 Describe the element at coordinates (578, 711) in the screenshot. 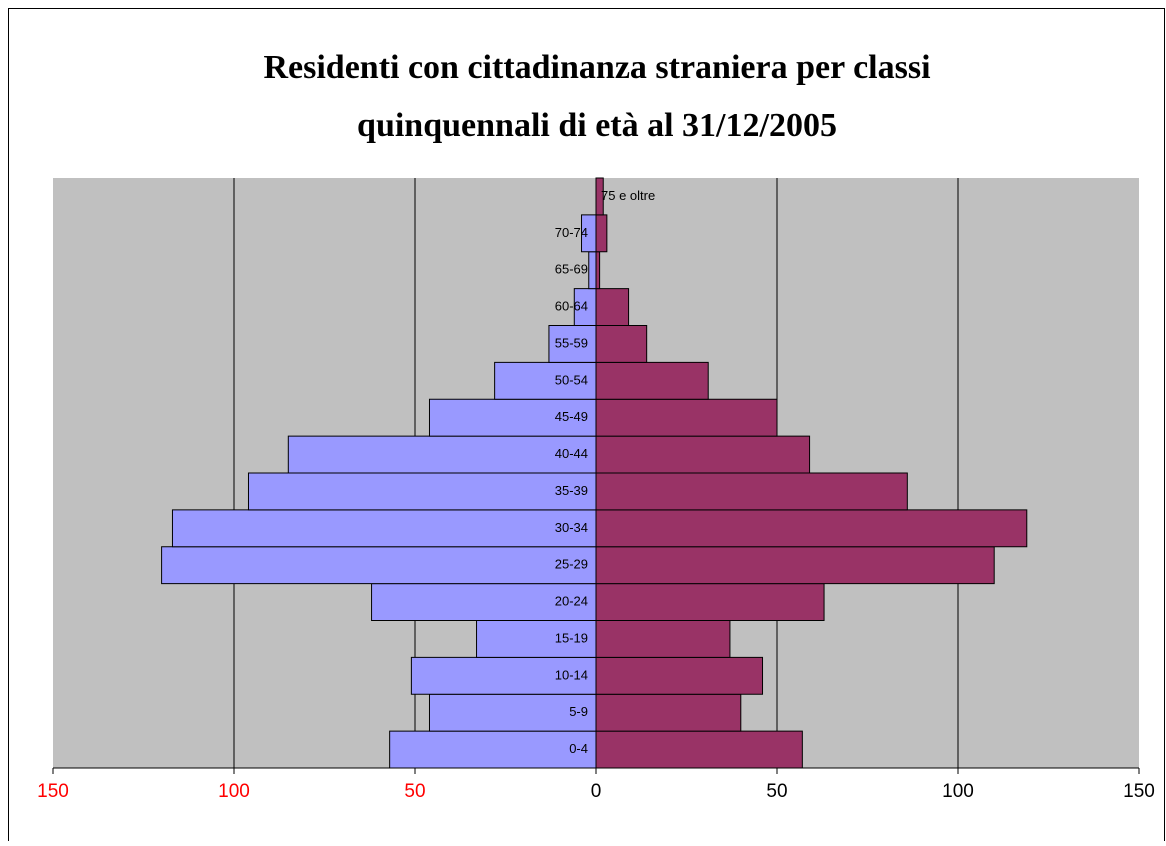

I see `category-label: 5-9` at that location.